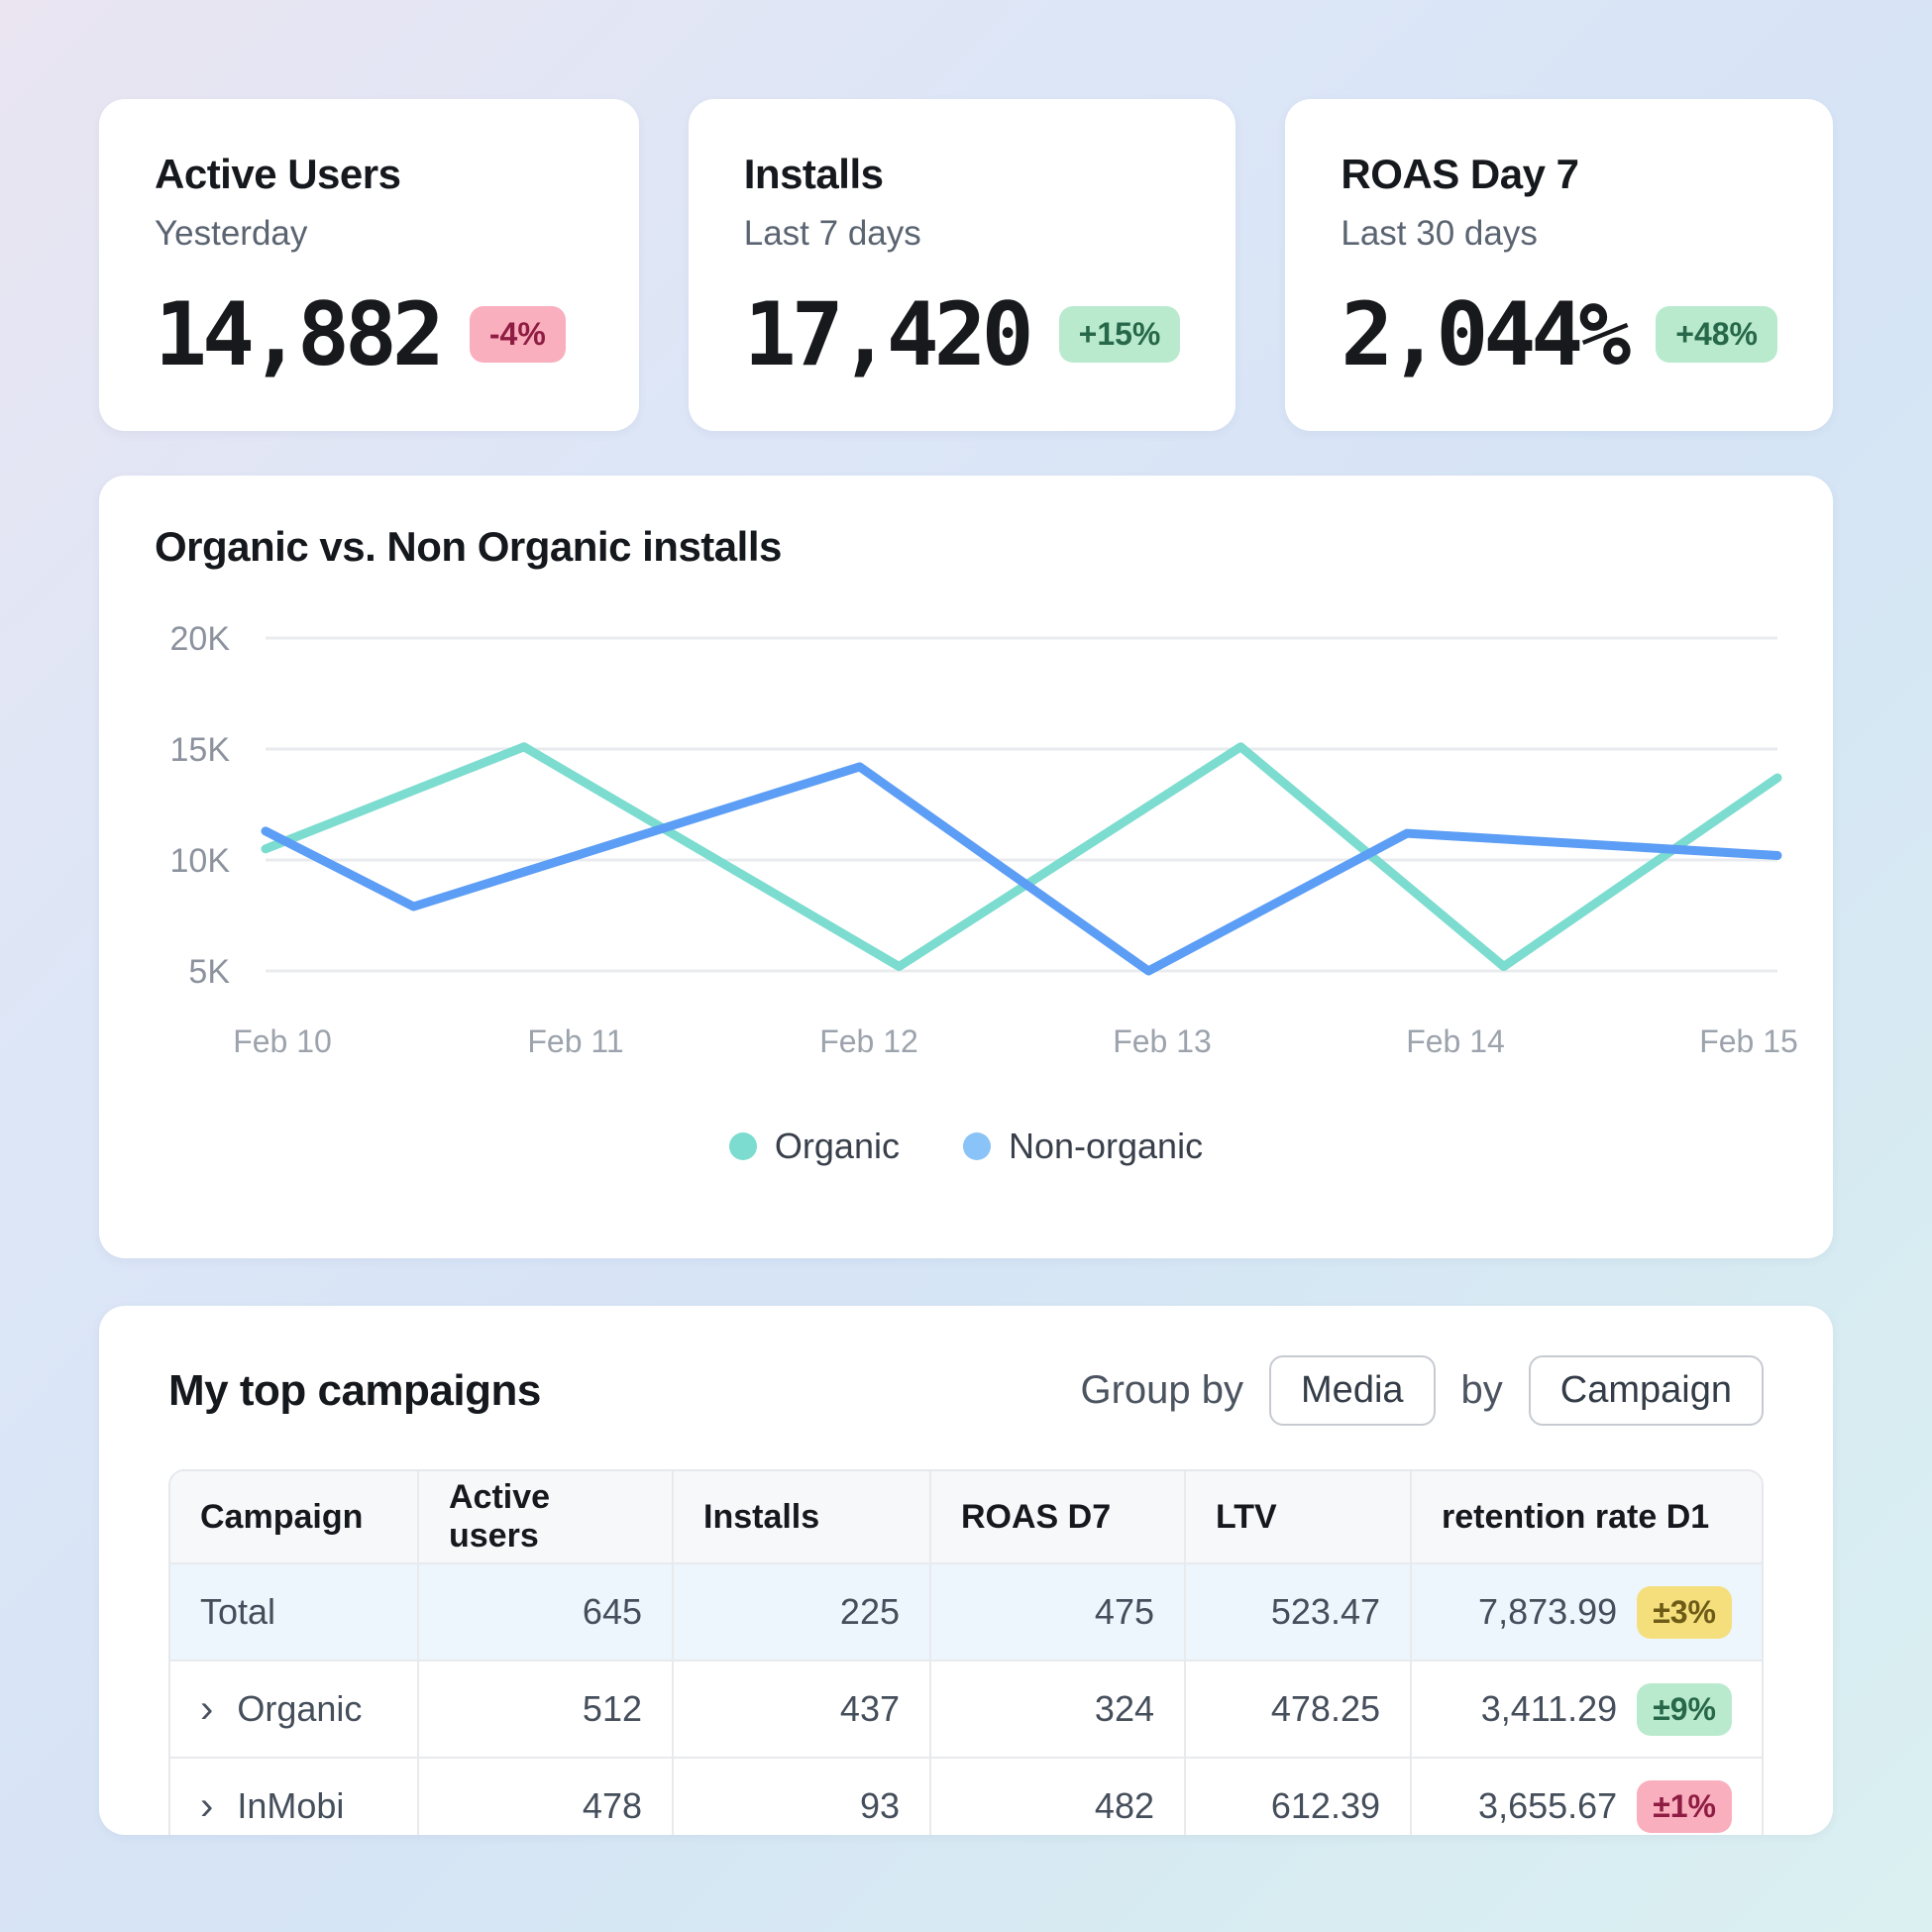  I want to click on cell-value: 645, so click(612, 1612).